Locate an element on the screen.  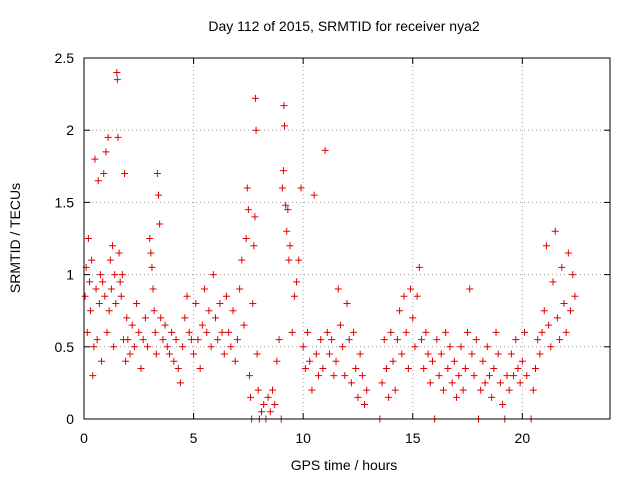
x-tick-label: 0 is located at coordinates (84, 438).